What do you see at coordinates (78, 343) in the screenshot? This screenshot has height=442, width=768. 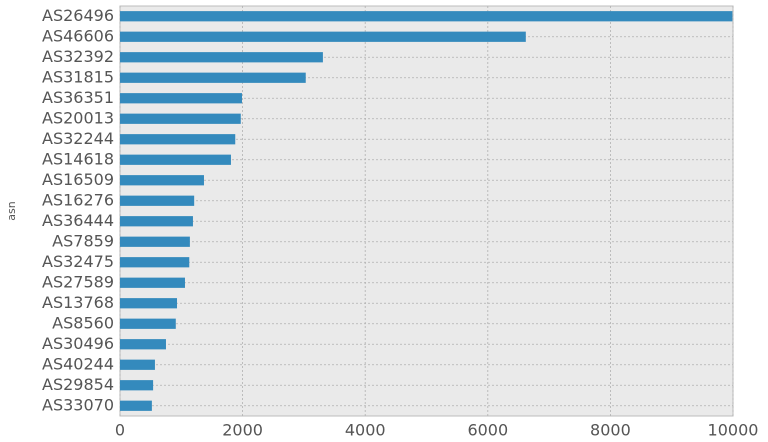 I see `y-tick-label: AS30496` at bounding box center [78, 343].